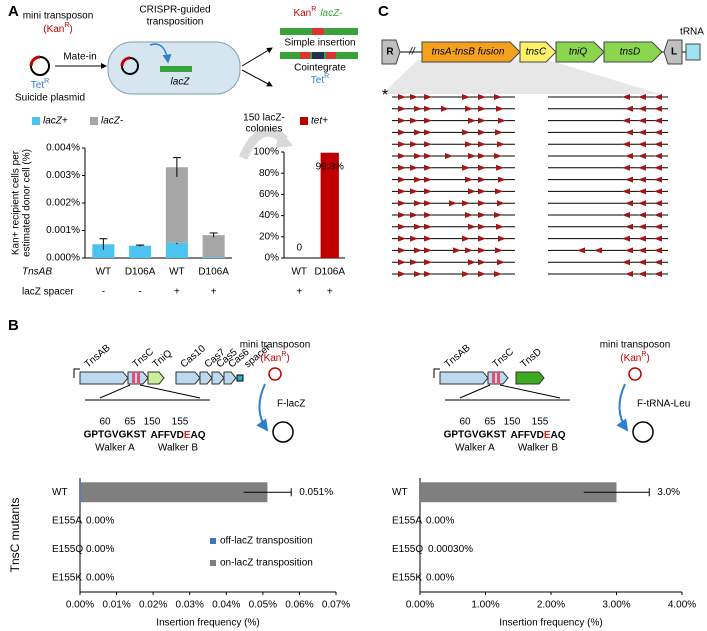 This screenshot has width=707, height=631. Describe the element at coordinates (363, 405) in the screenshot. I see `panel-b-schematics` at that location.